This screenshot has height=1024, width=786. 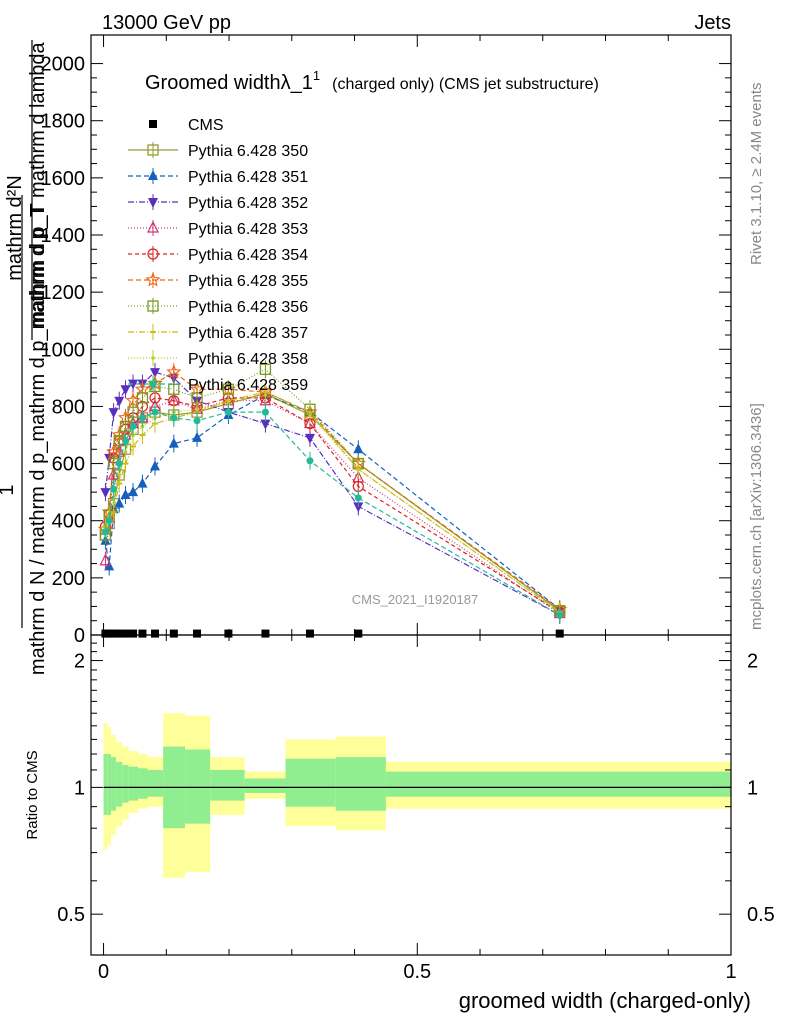 What do you see at coordinates (712, 23) in the screenshot?
I see `process-label: Jets` at bounding box center [712, 23].